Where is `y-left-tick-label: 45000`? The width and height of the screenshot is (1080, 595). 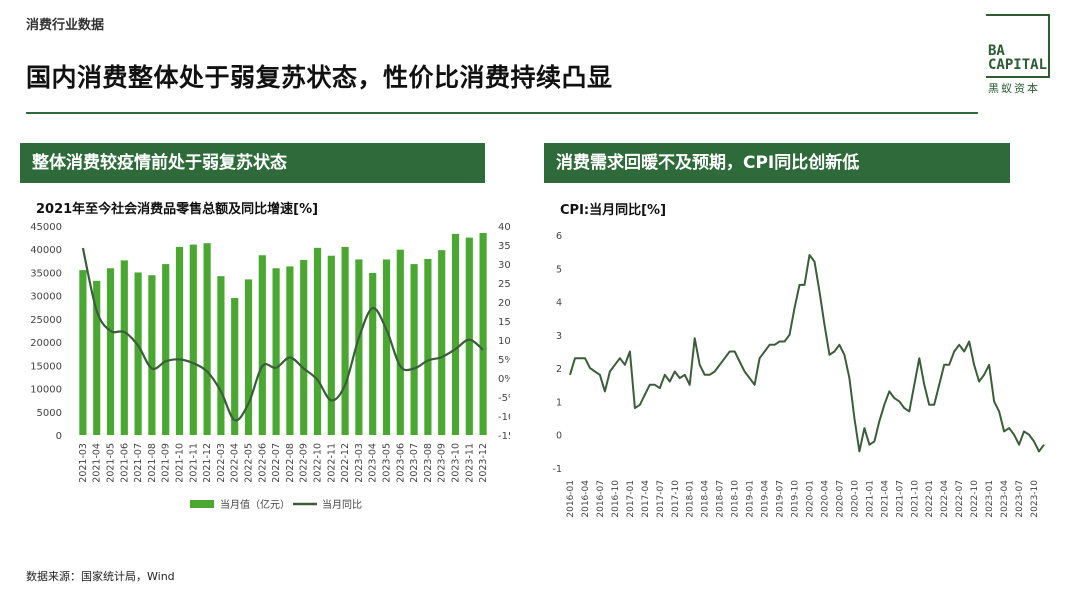 y-left-tick-label: 45000 is located at coordinates (46, 227).